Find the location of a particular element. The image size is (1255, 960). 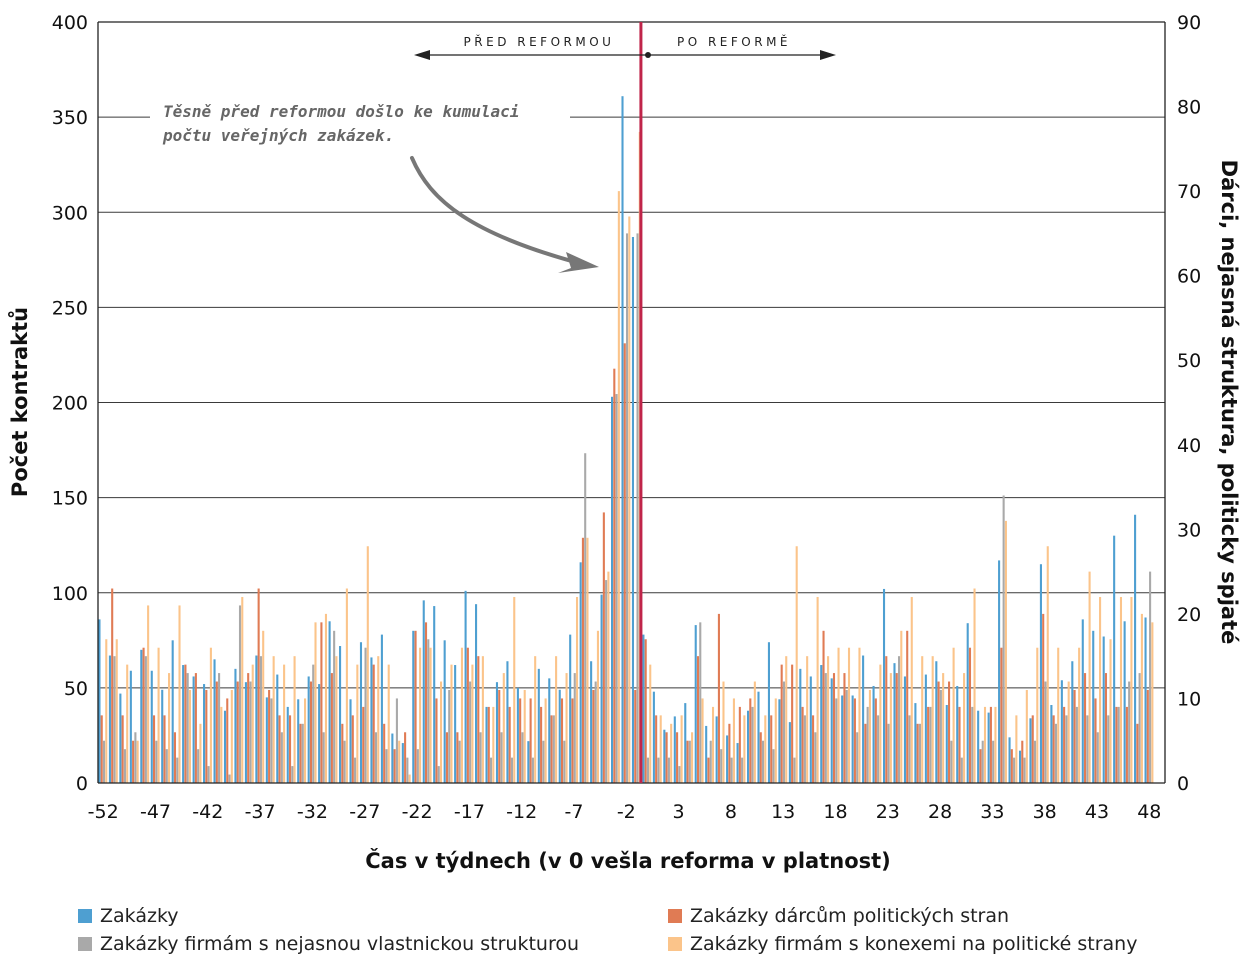

legend-label: Zakázky dárcům politických stran is located at coordinates (850, 916).